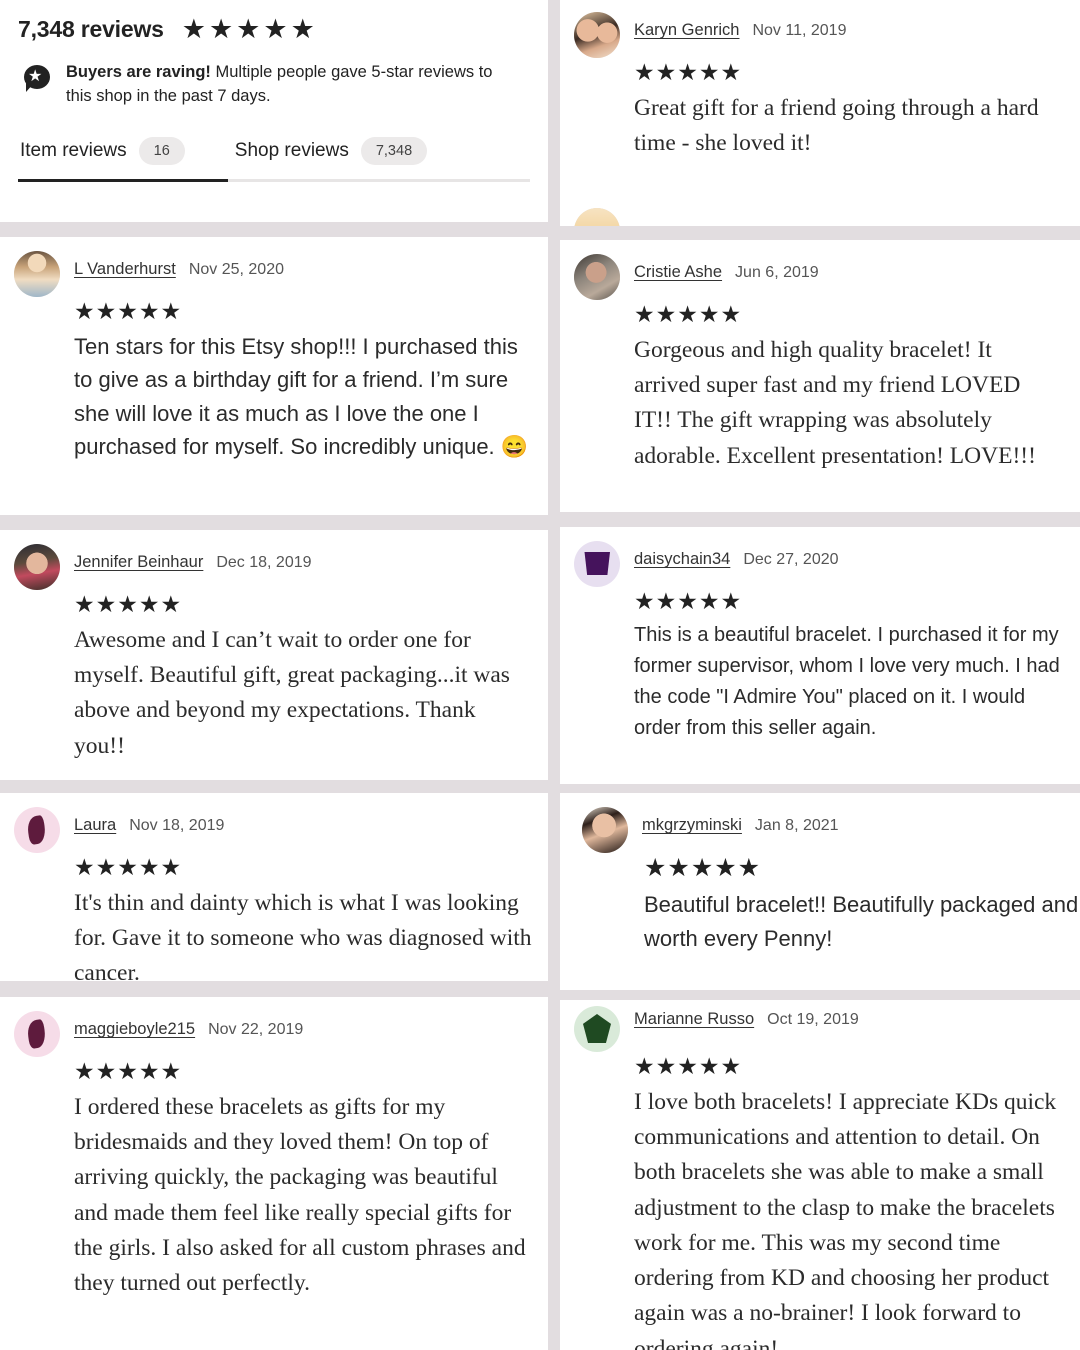 The width and height of the screenshot is (1080, 1350). What do you see at coordinates (796, 825) in the screenshot?
I see `review-date: Jan 8, 2021` at bounding box center [796, 825].